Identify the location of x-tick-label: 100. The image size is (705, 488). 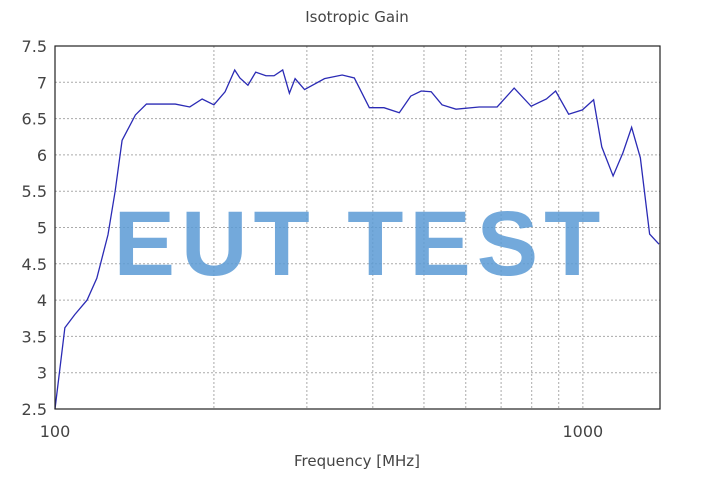
(55, 431).